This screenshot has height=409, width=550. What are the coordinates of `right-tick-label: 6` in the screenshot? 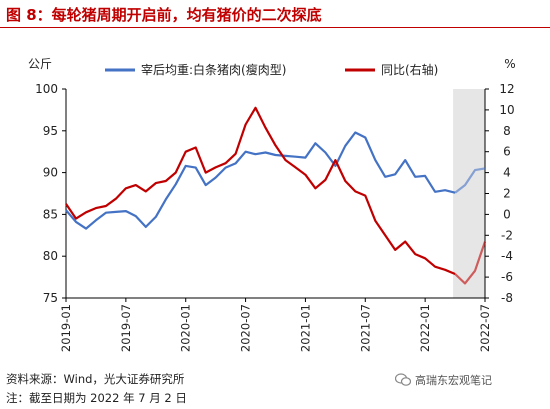 It's located at (507, 152).